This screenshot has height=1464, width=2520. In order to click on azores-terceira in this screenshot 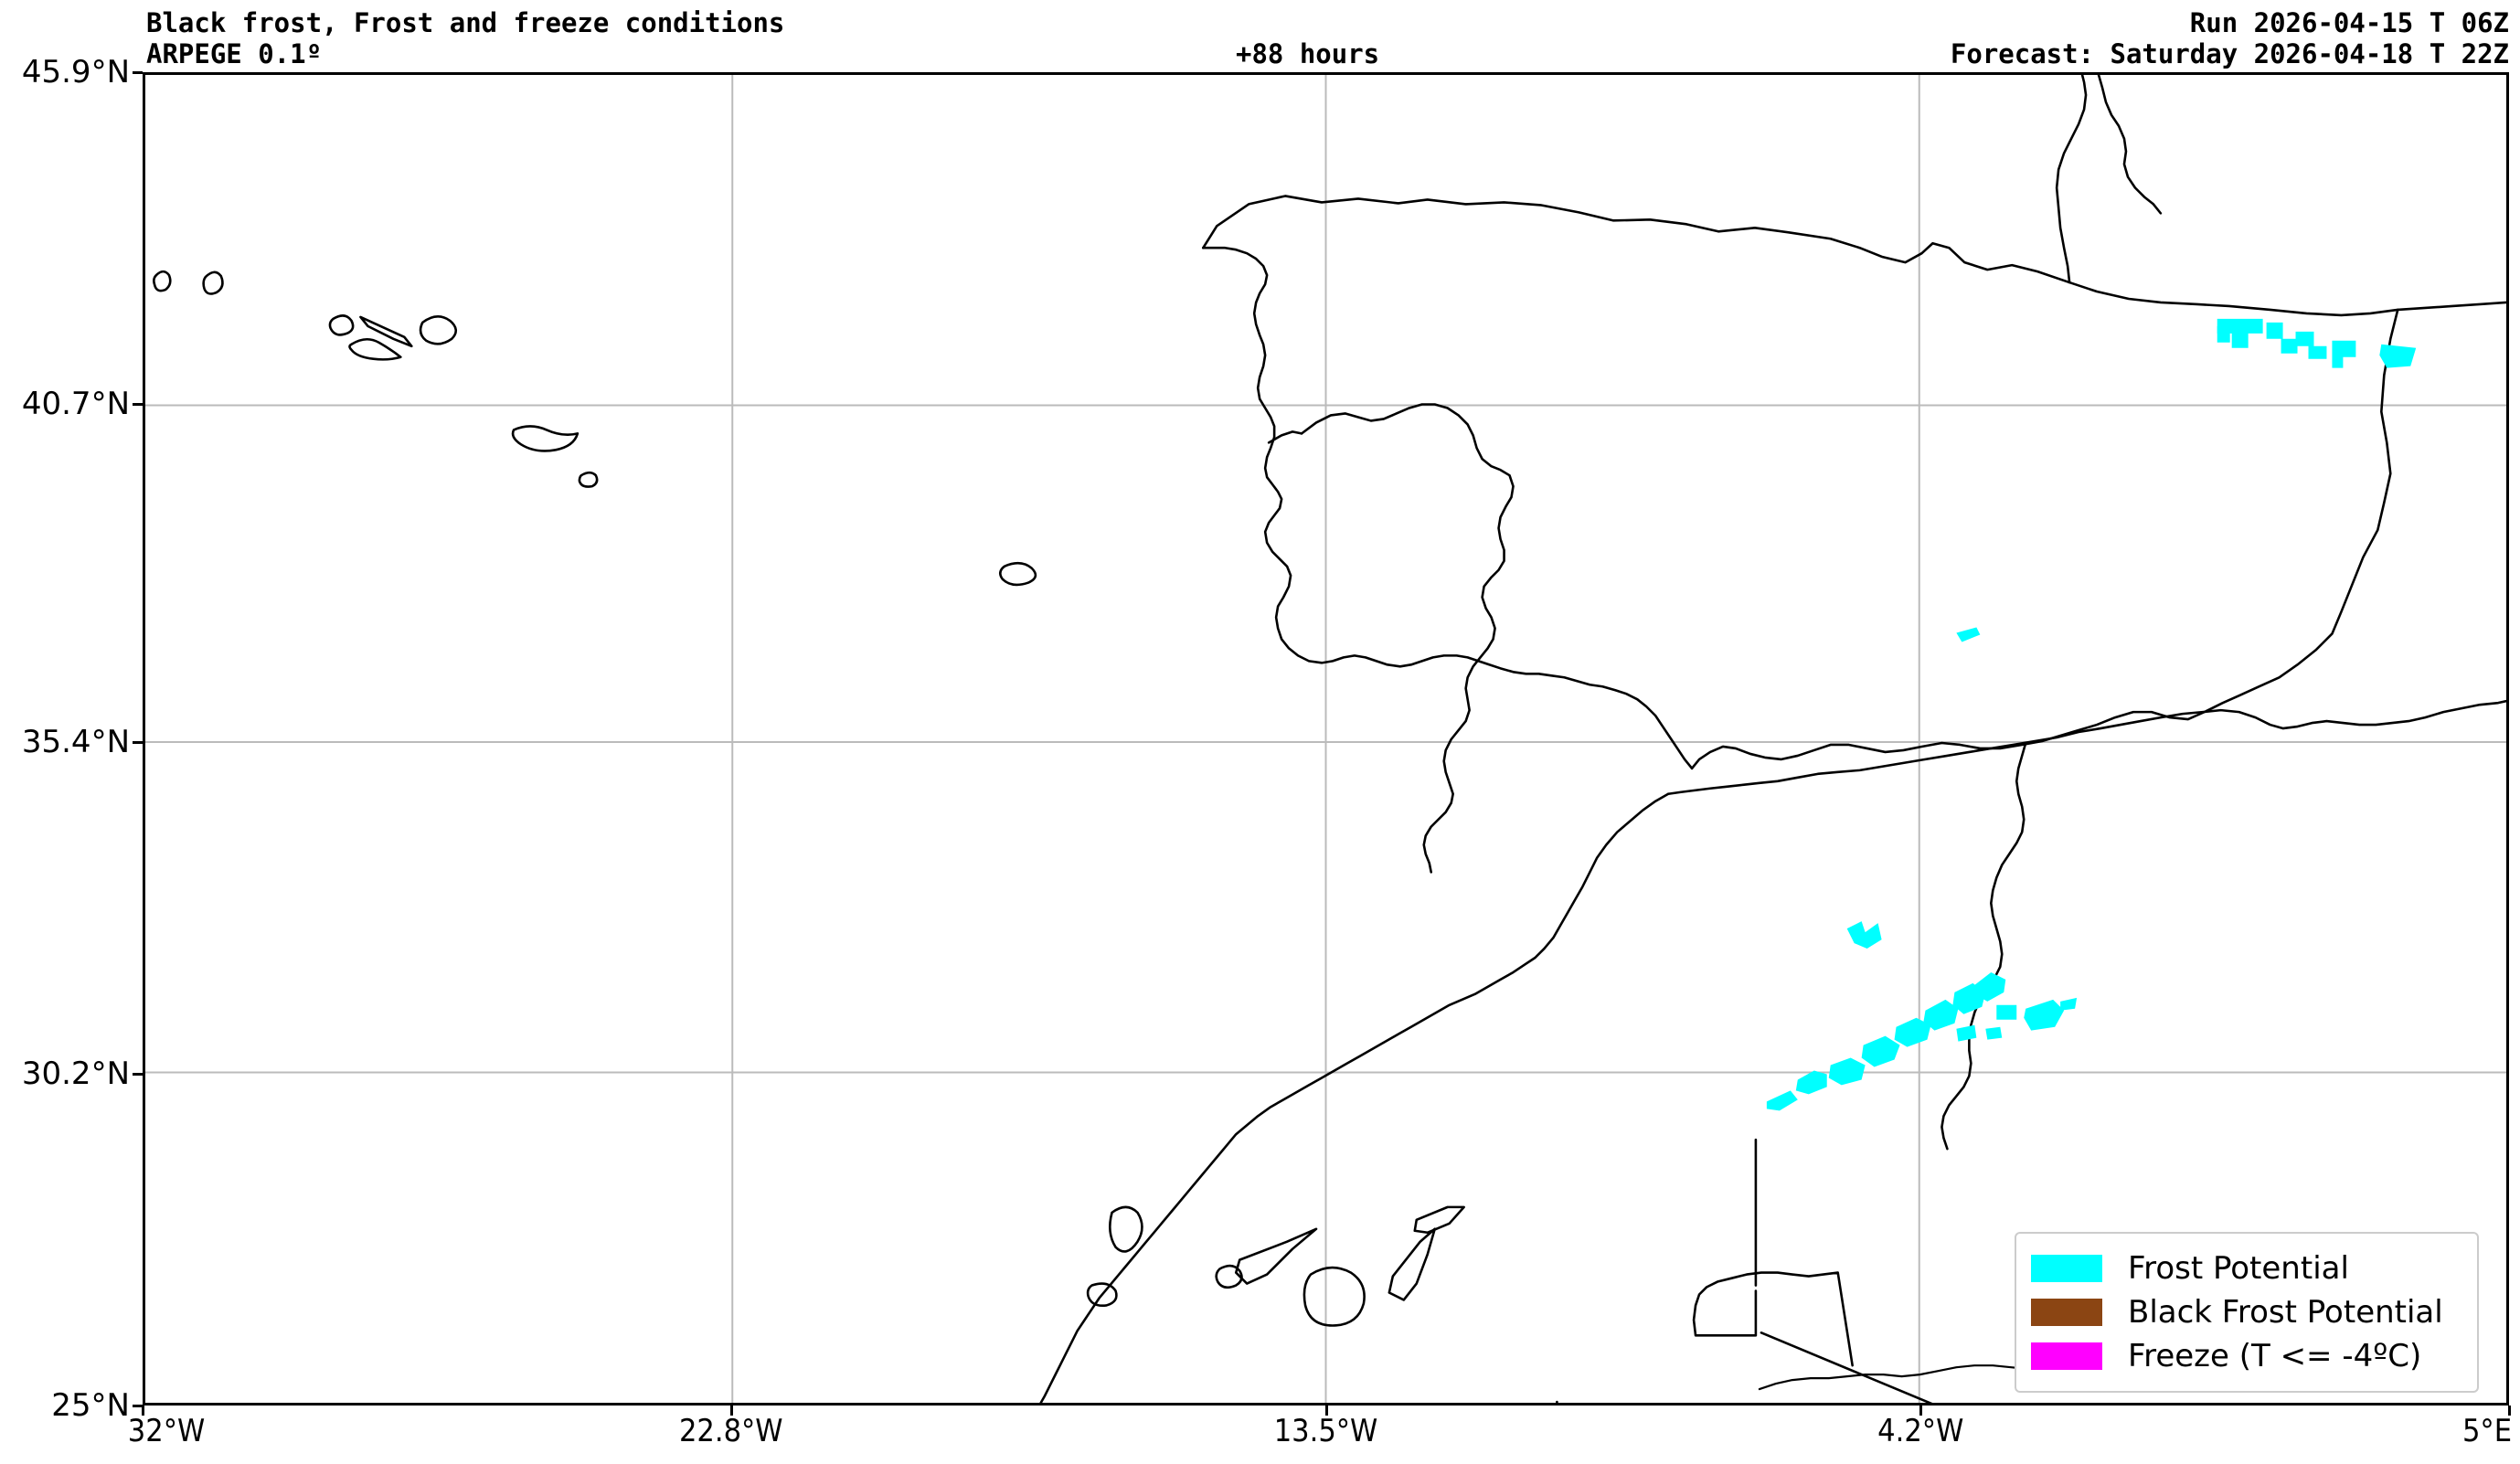, I will do `click(438, 330)`.